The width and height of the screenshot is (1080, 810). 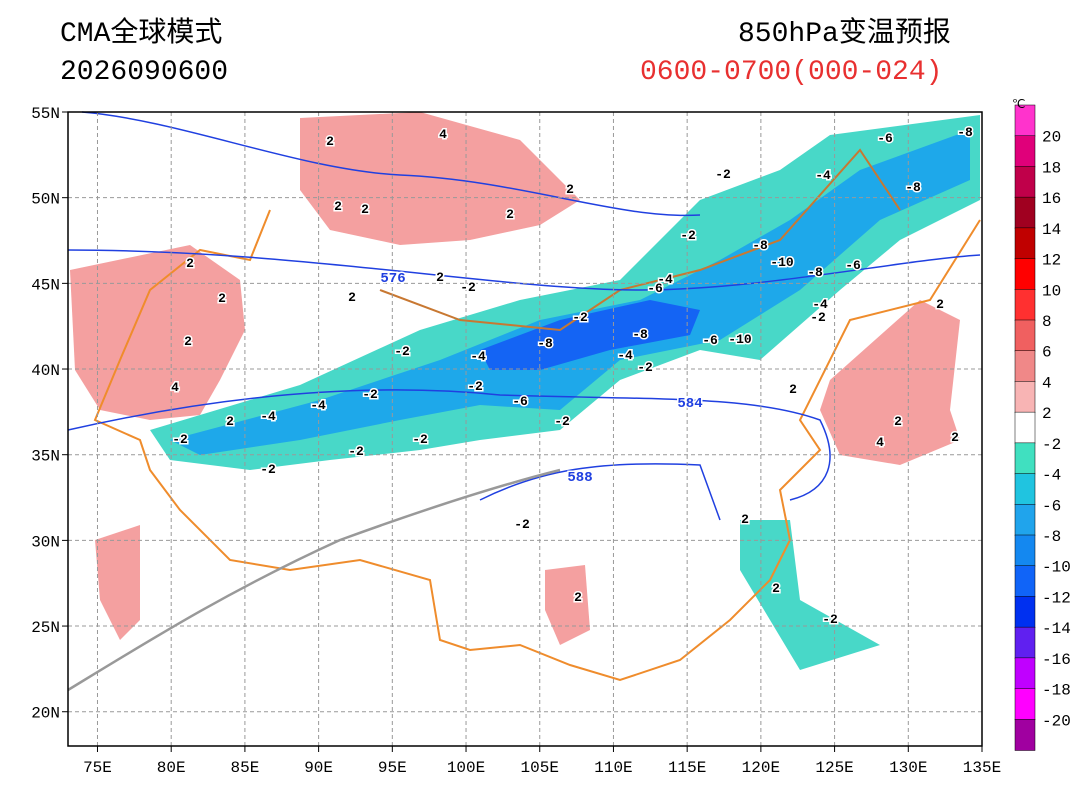 I want to click on lon-tick-label: 125E, so click(x=834, y=768).